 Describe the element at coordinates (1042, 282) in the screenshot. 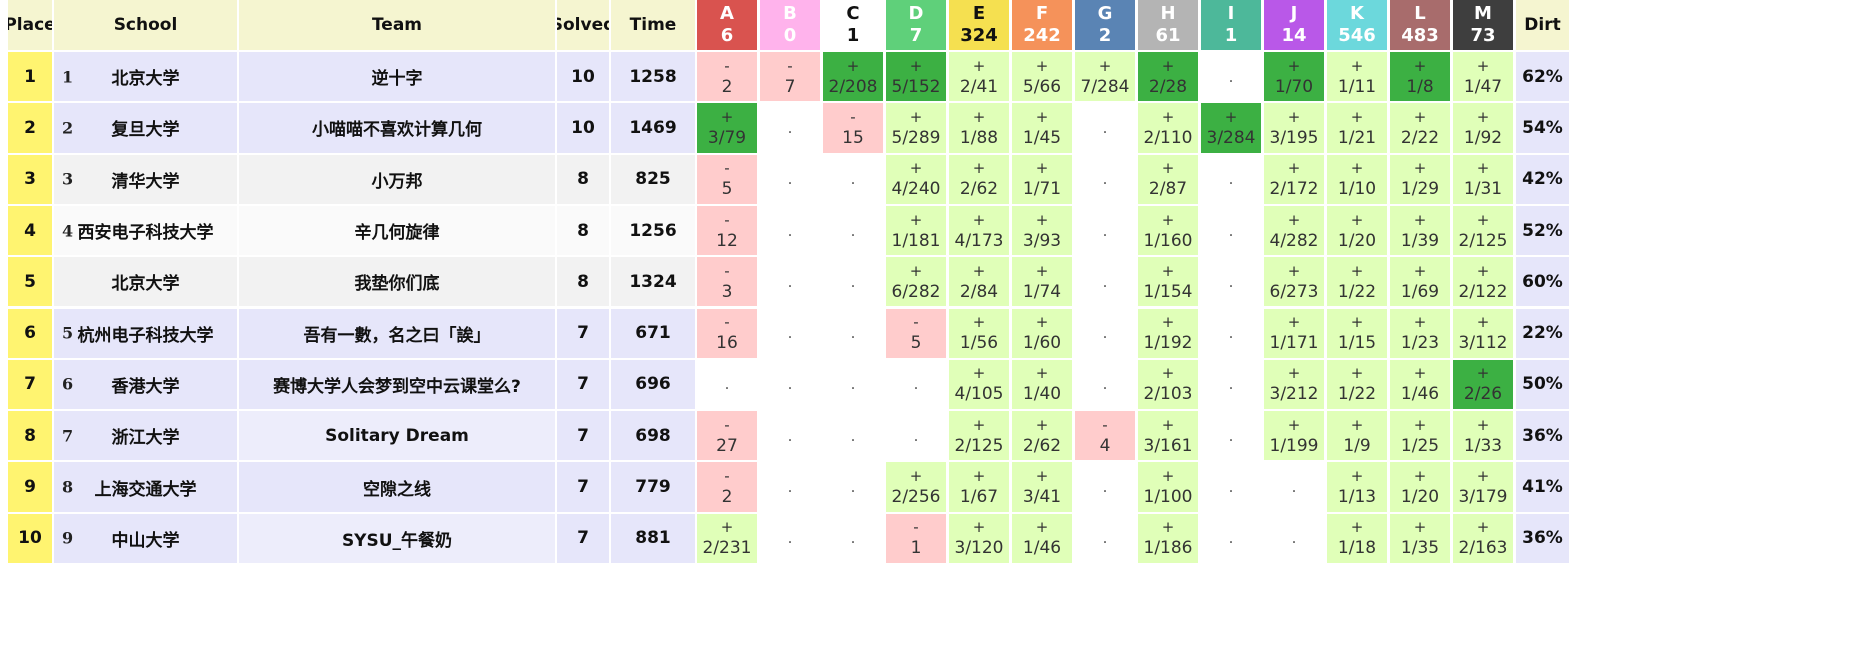

I see `result-cell-solved: +1/74` at that location.